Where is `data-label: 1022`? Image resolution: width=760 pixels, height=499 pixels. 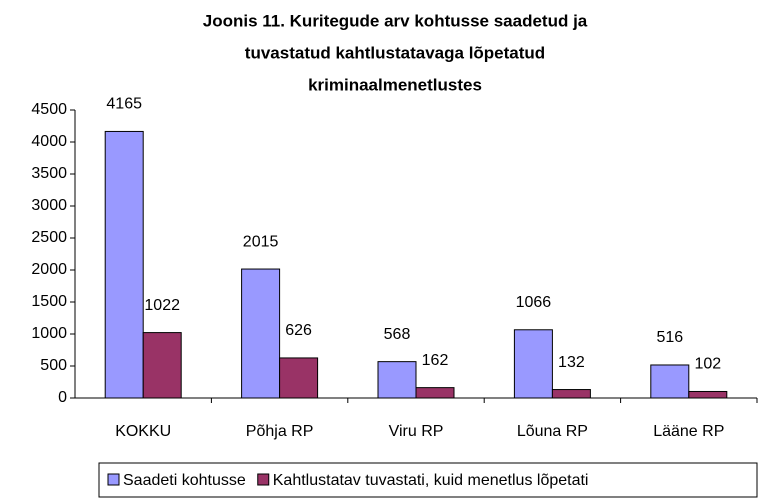
data-label: 1022 is located at coordinates (162, 305).